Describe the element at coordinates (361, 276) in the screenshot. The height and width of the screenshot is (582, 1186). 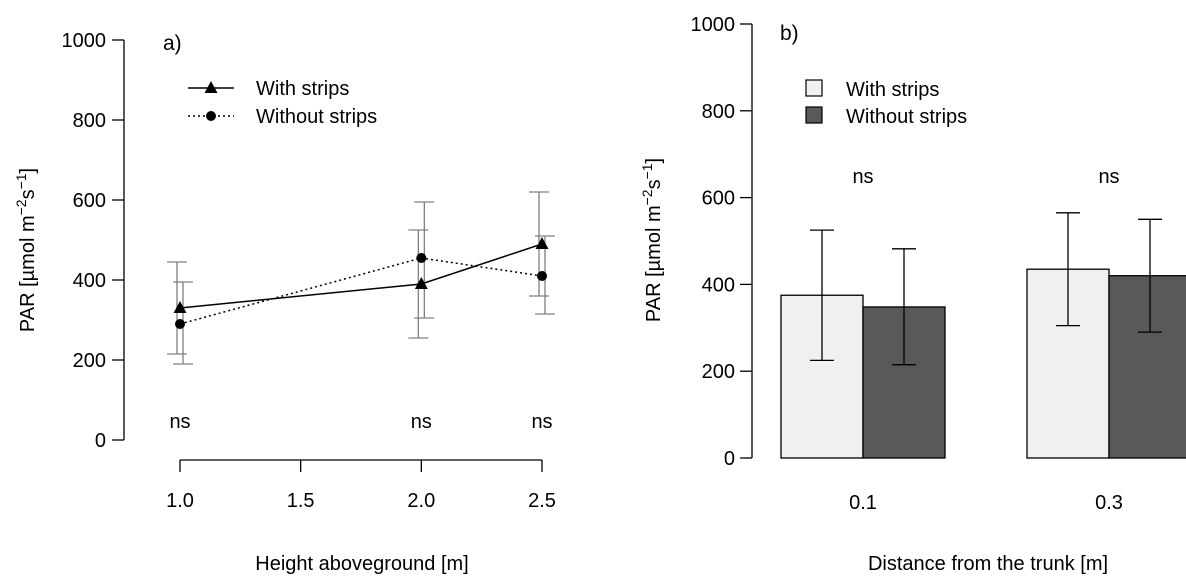
I see `a-series-line-with-strips` at that location.